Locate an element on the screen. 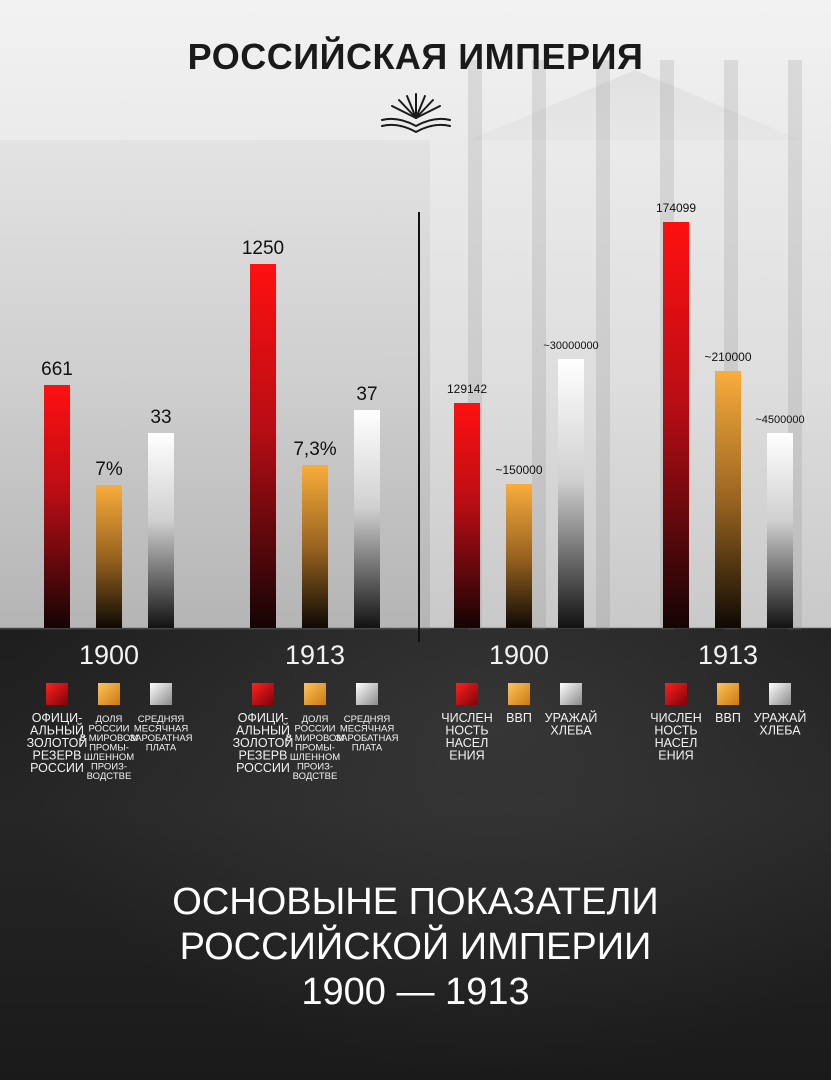  bar-1-1900-orange is located at coordinates (109, 556).